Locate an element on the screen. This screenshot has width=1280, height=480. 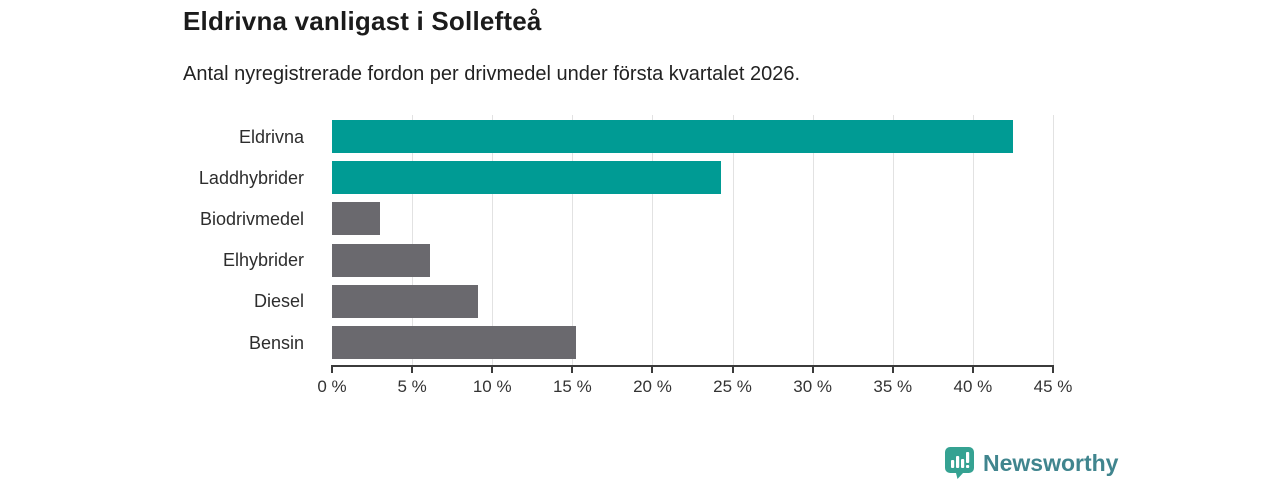
newsworthy-logo: Newsworthy is located at coordinates (1031, 463).